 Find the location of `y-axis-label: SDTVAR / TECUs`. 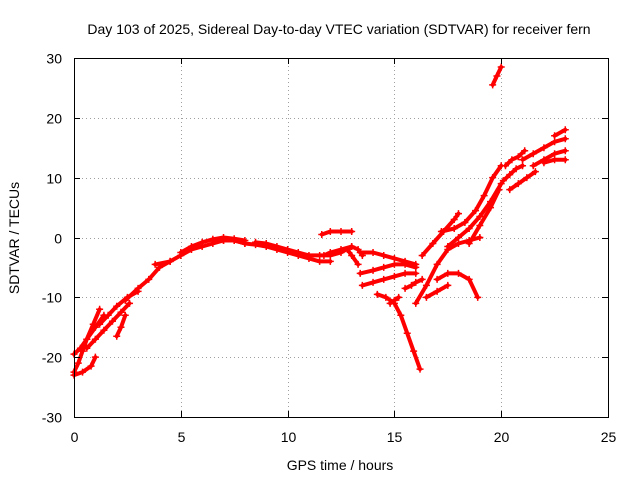

y-axis-label: SDTVAR / TECUs is located at coordinates (14, 238).